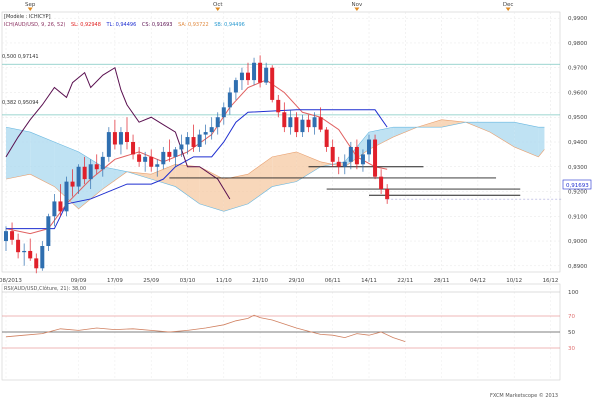 The height and width of the screenshot is (400, 594). Describe the element at coordinates (151, 281) in the screenshot. I see `x-tick-label: 25/09` at that location.